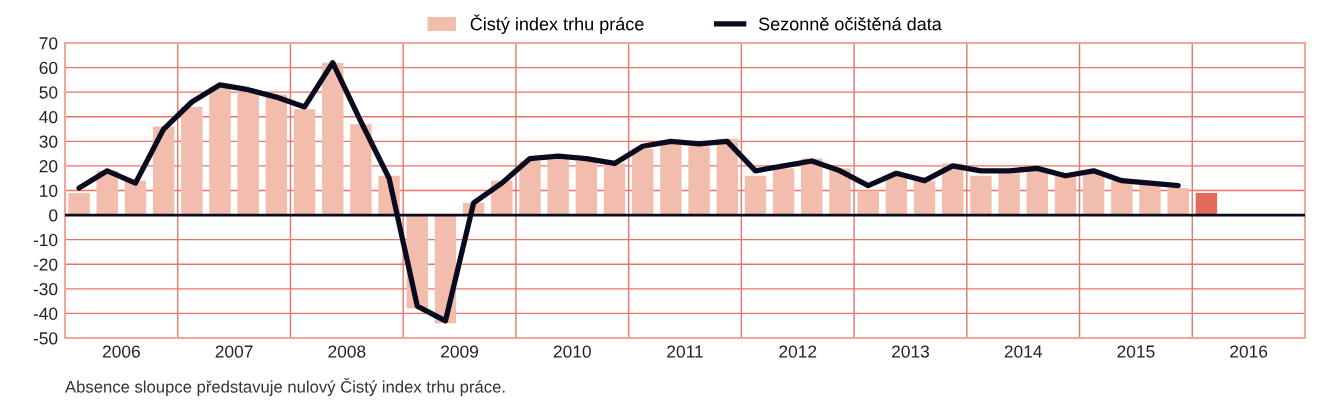 The height and width of the screenshot is (403, 1325). What do you see at coordinates (48, 166) in the screenshot?
I see `y-tick-label: 20` at bounding box center [48, 166].